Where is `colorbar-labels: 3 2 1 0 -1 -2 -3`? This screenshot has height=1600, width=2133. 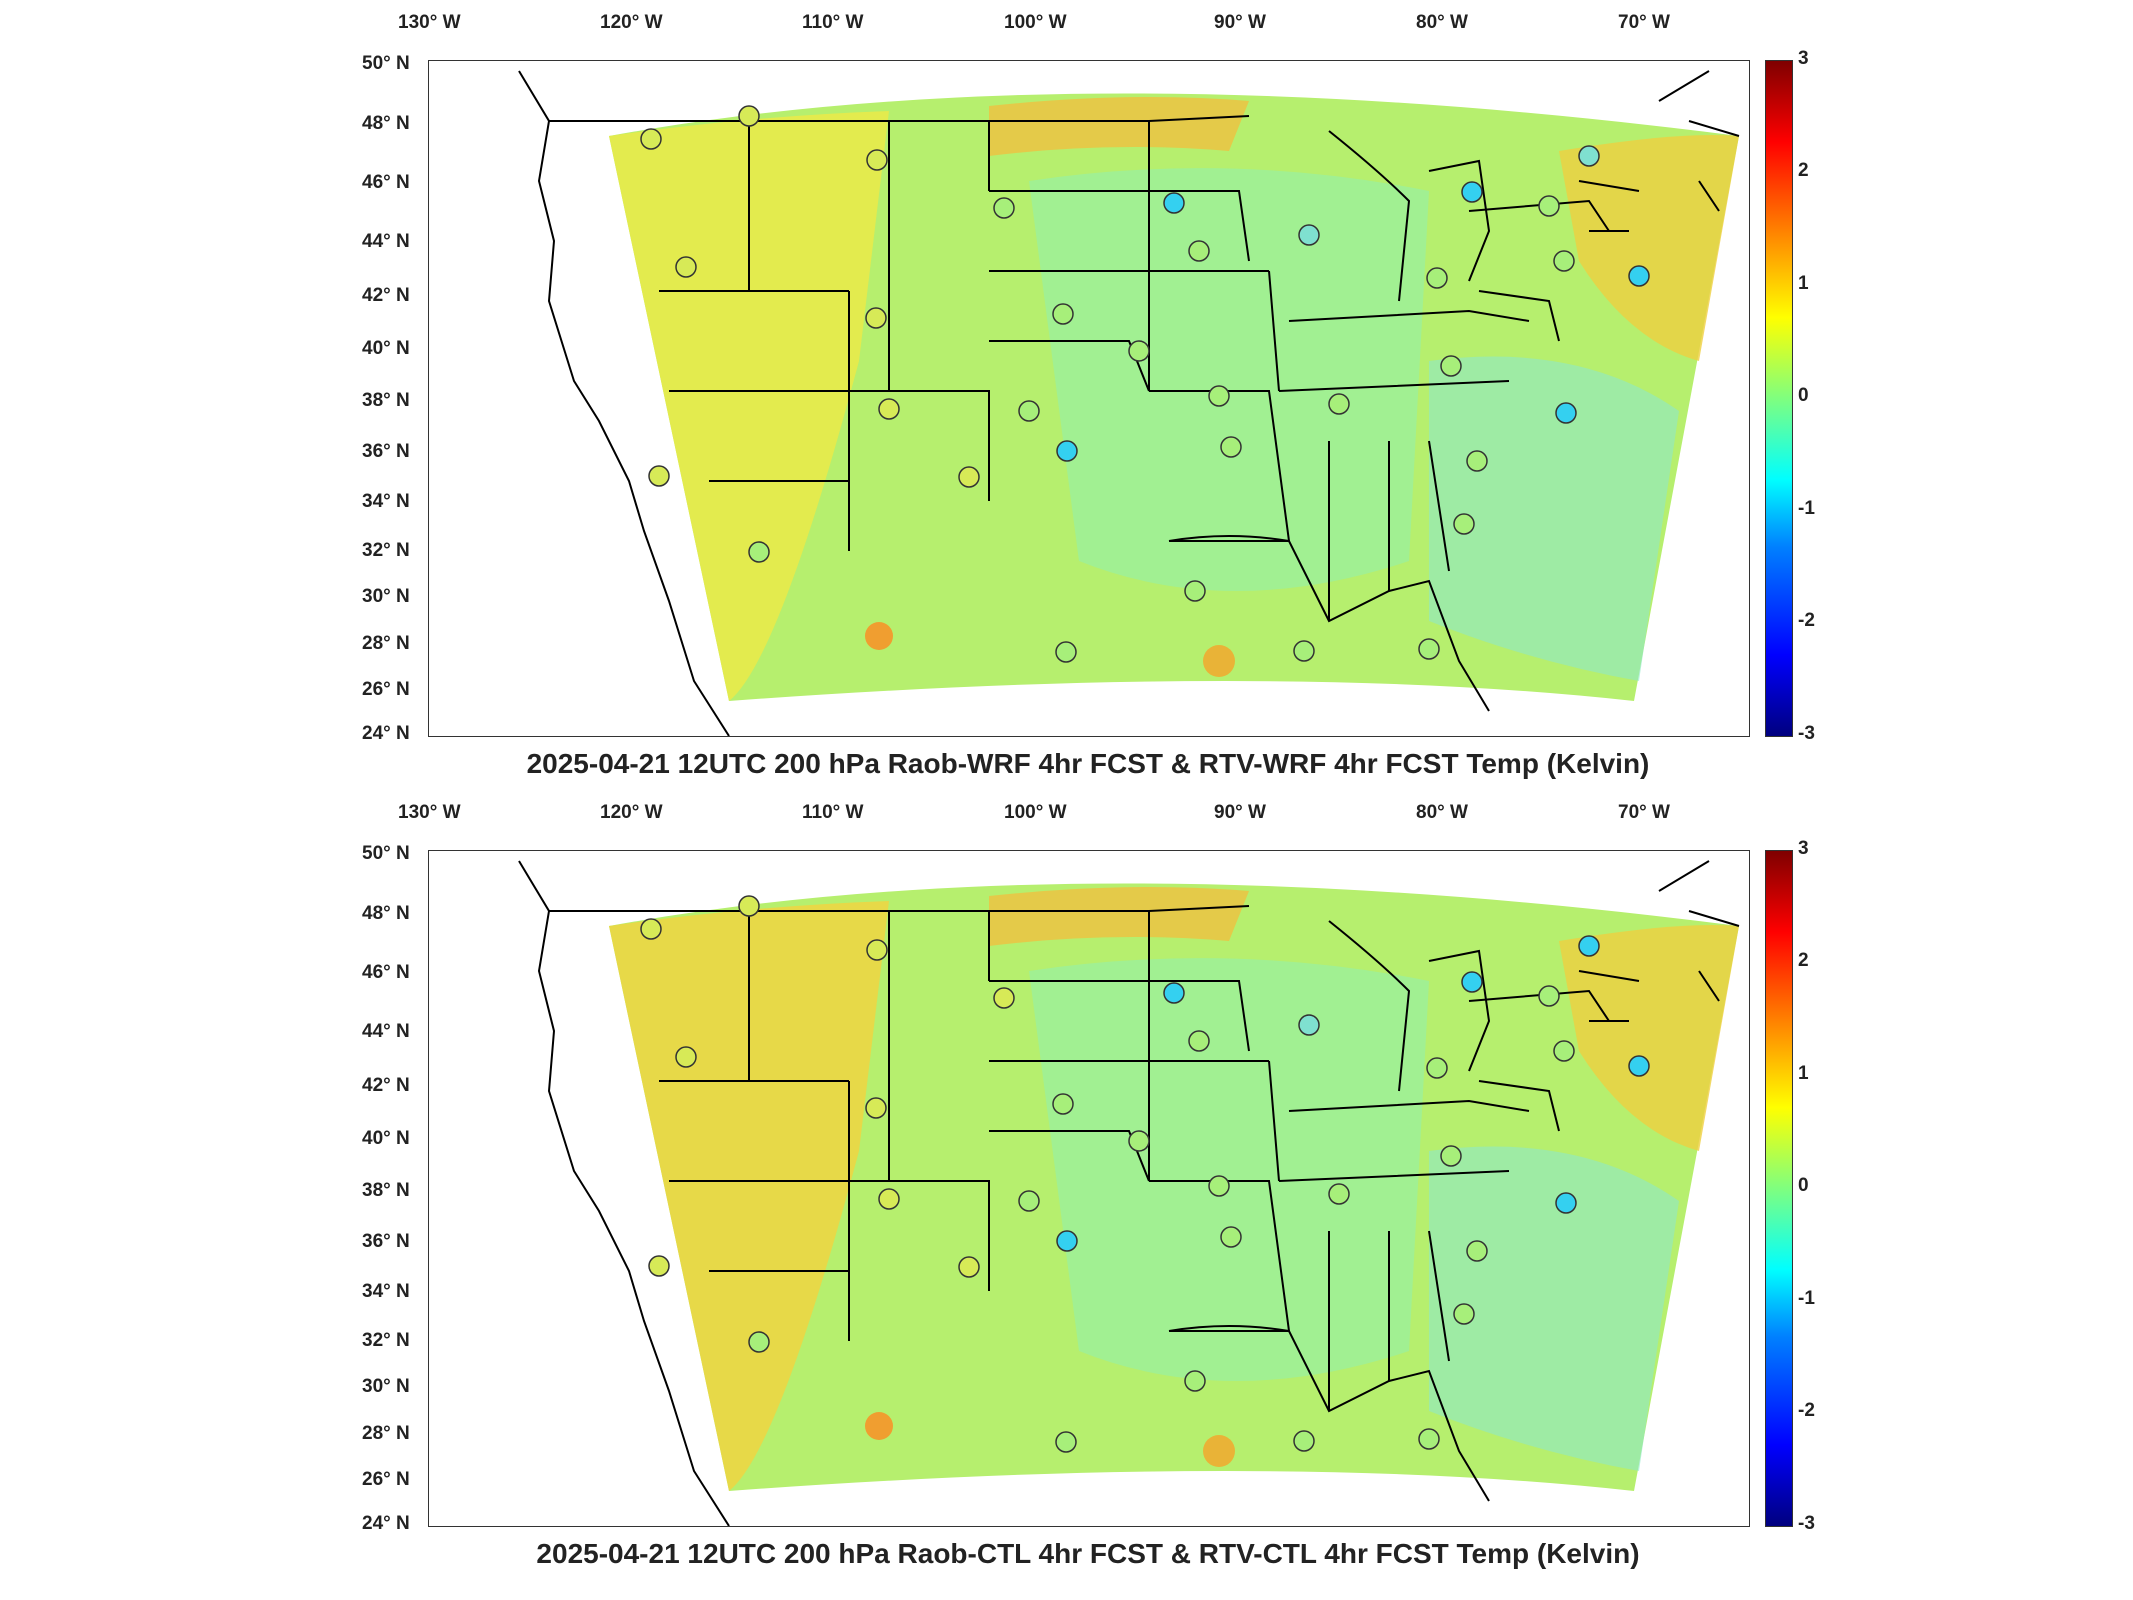 colorbar-labels: 3 2 1 0 -1 -2 -3 is located at coordinates (1818, 396).